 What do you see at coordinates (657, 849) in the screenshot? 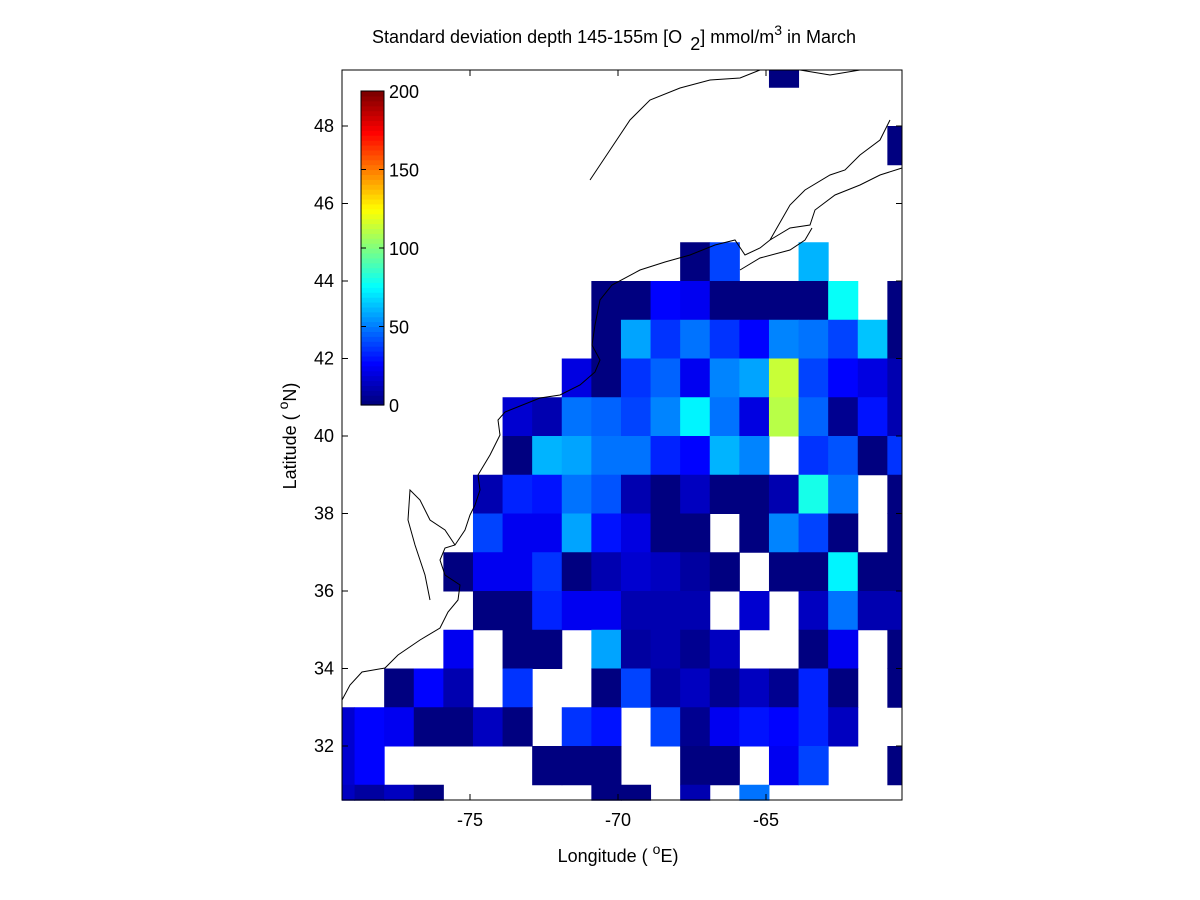
I see `xlabel-degree: o` at bounding box center [657, 849].